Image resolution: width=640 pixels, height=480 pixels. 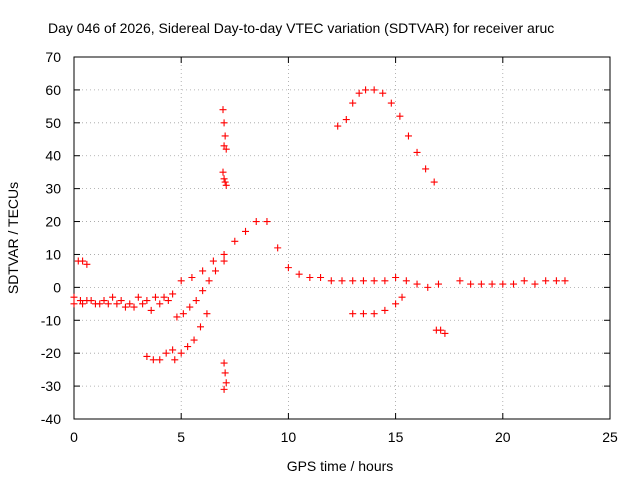 What do you see at coordinates (181, 437) in the screenshot?
I see `x-tick-label: 5` at bounding box center [181, 437].